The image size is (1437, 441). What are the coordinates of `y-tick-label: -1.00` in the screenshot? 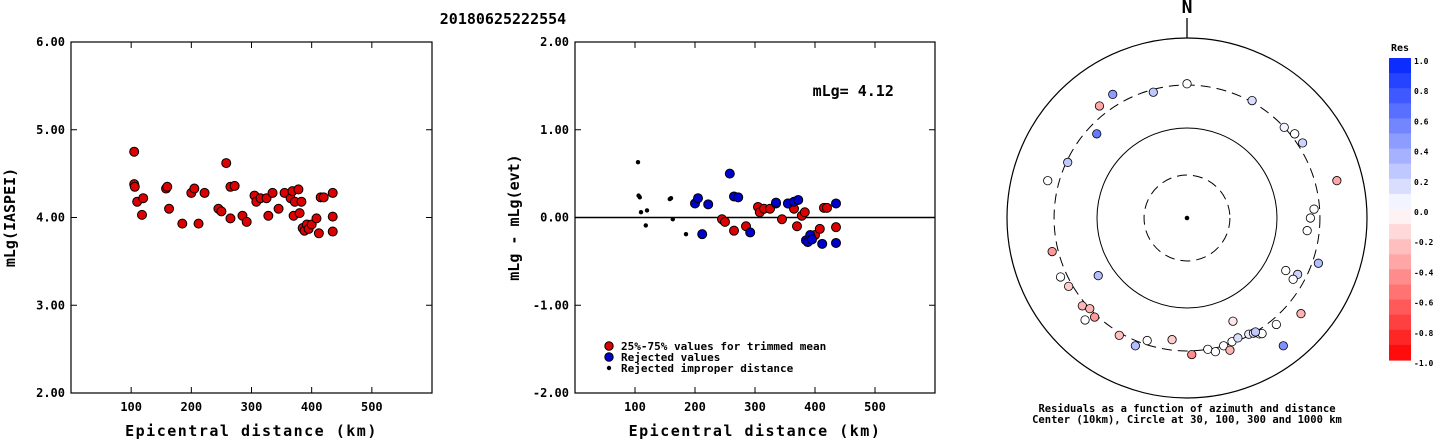 It's located at (551, 305).